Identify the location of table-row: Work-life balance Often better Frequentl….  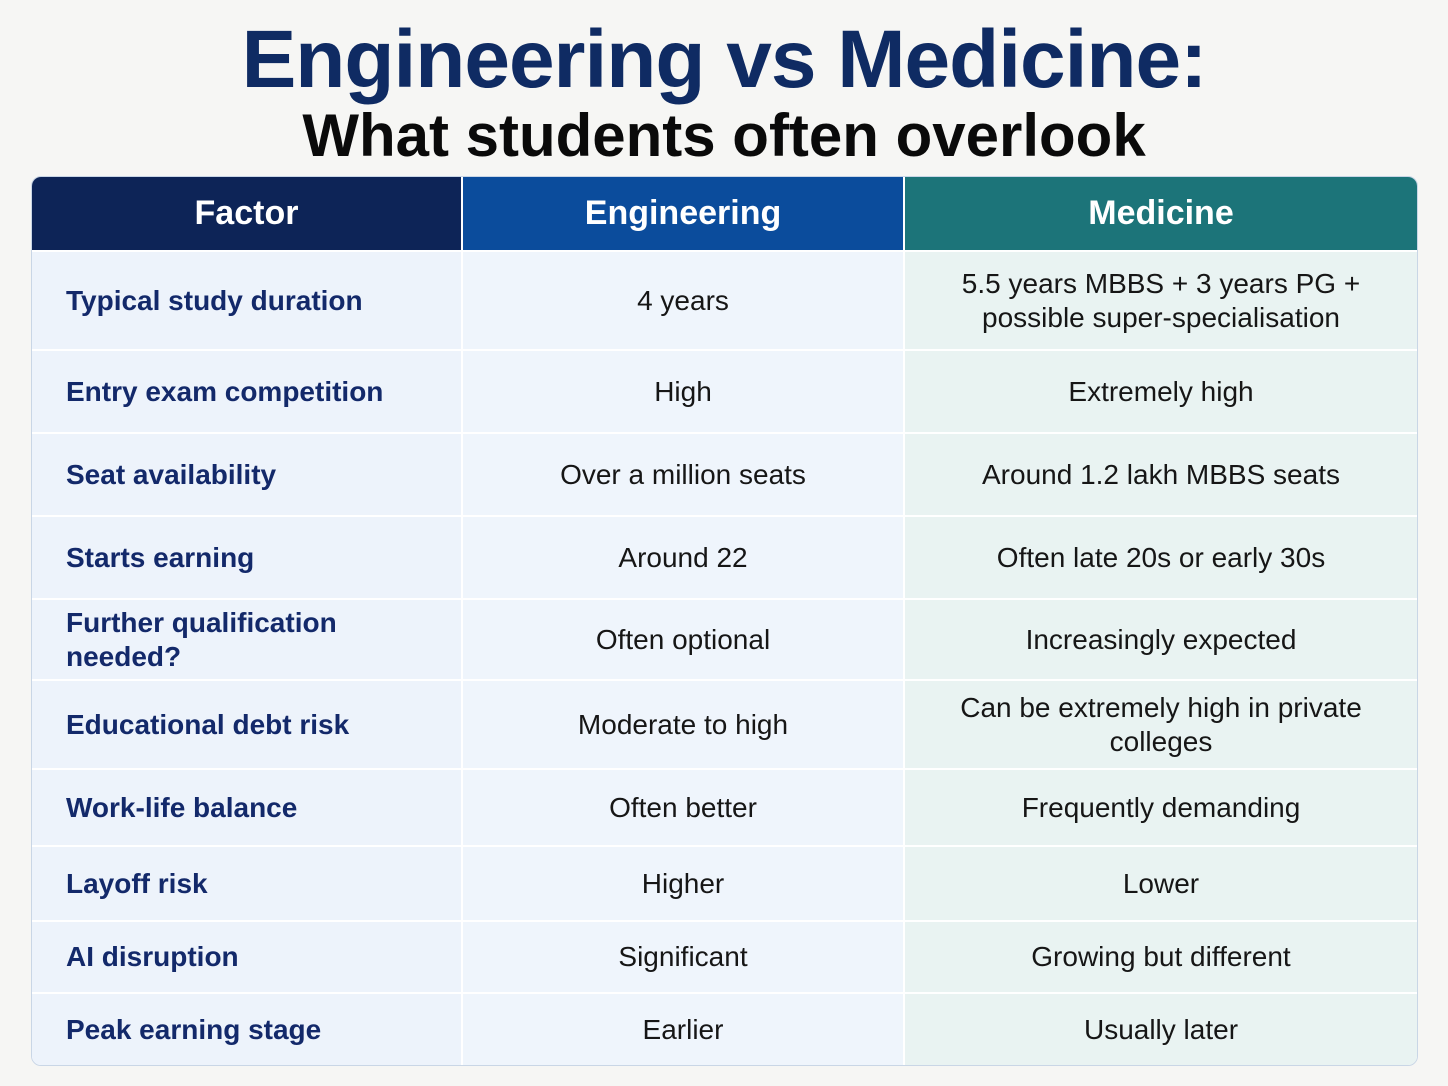
(724, 807).